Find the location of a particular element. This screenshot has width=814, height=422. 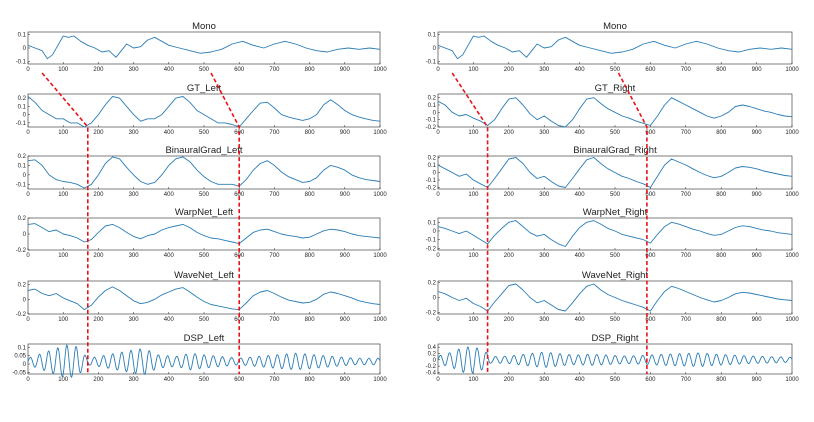

subplot-title: WarpNet_Right is located at coordinates (615, 212).